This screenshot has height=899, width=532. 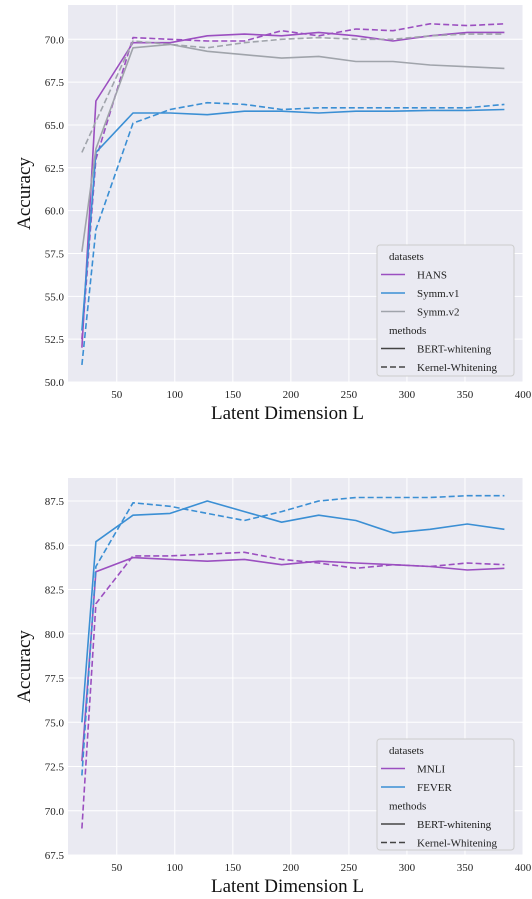 What do you see at coordinates (438, 294) in the screenshot?
I see `legend-entry: Symm.v1` at bounding box center [438, 294].